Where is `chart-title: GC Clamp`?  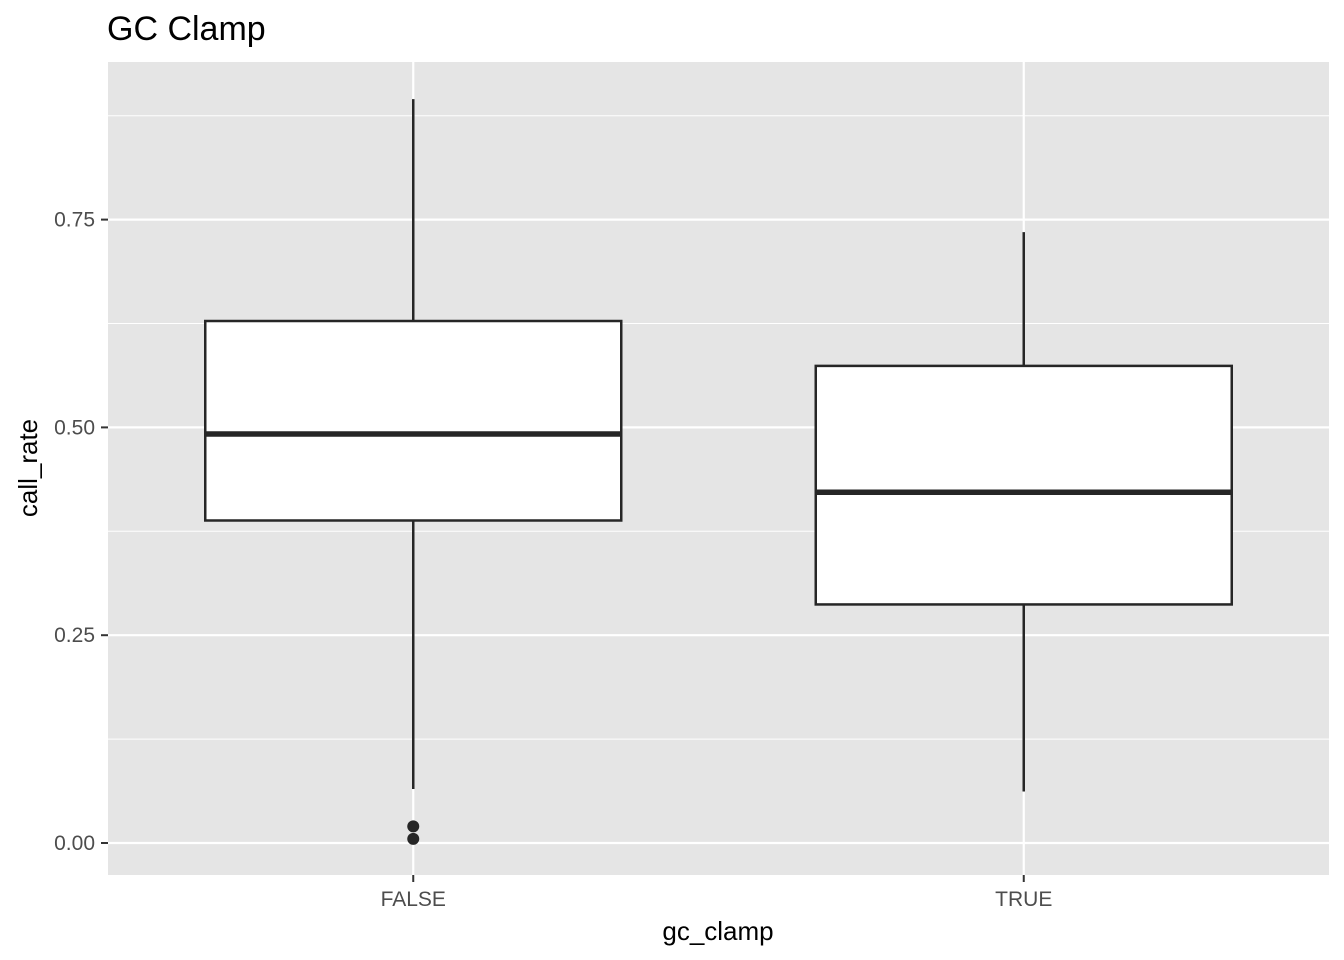 chart-title: GC Clamp is located at coordinates (186, 29).